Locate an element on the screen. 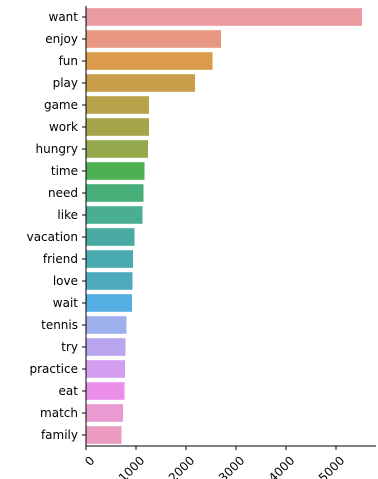  bar-family is located at coordinates (104, 435).